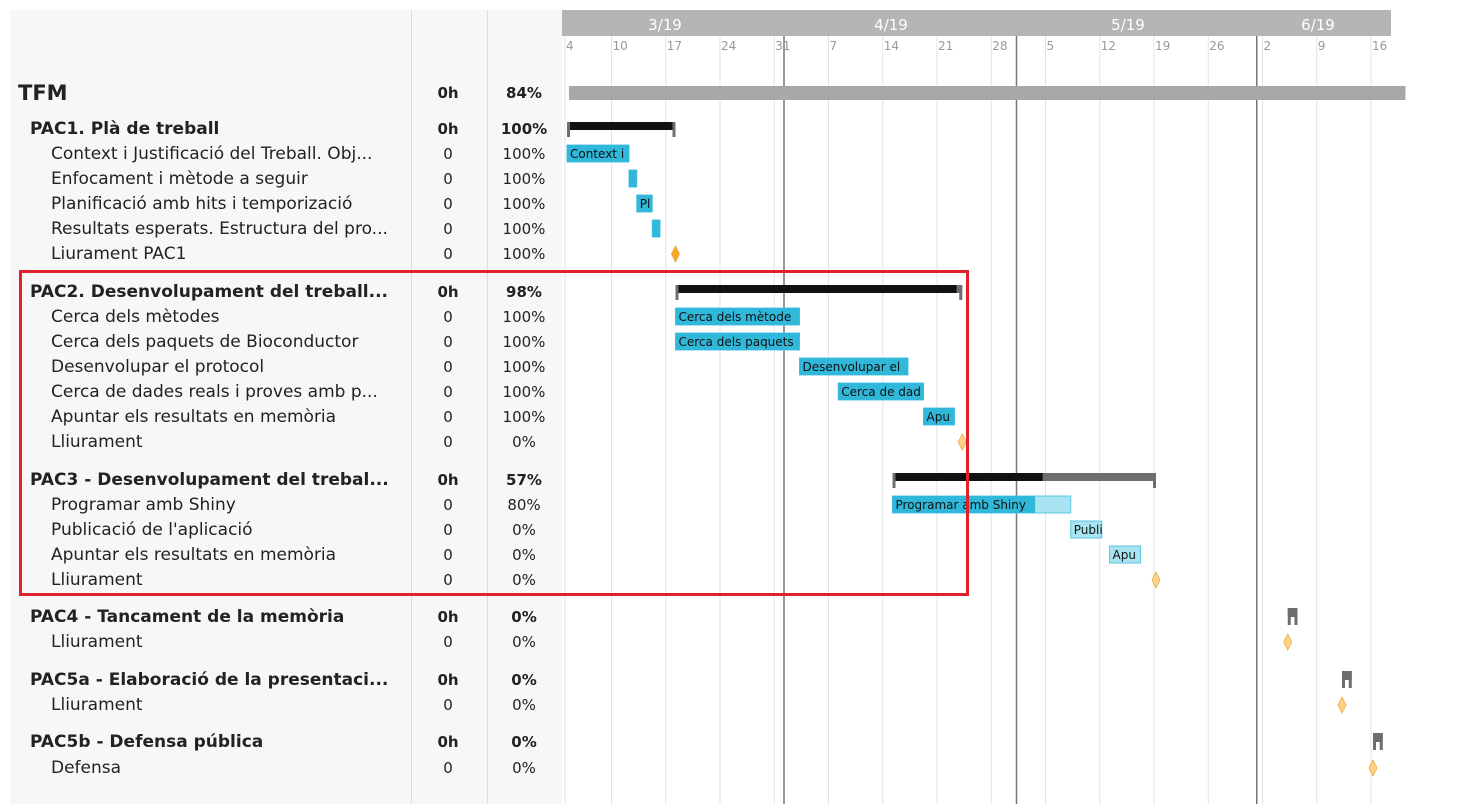  Describe the element at coordinates (487, 407) in the screenshot. I see `progress-column-separator` at that location.